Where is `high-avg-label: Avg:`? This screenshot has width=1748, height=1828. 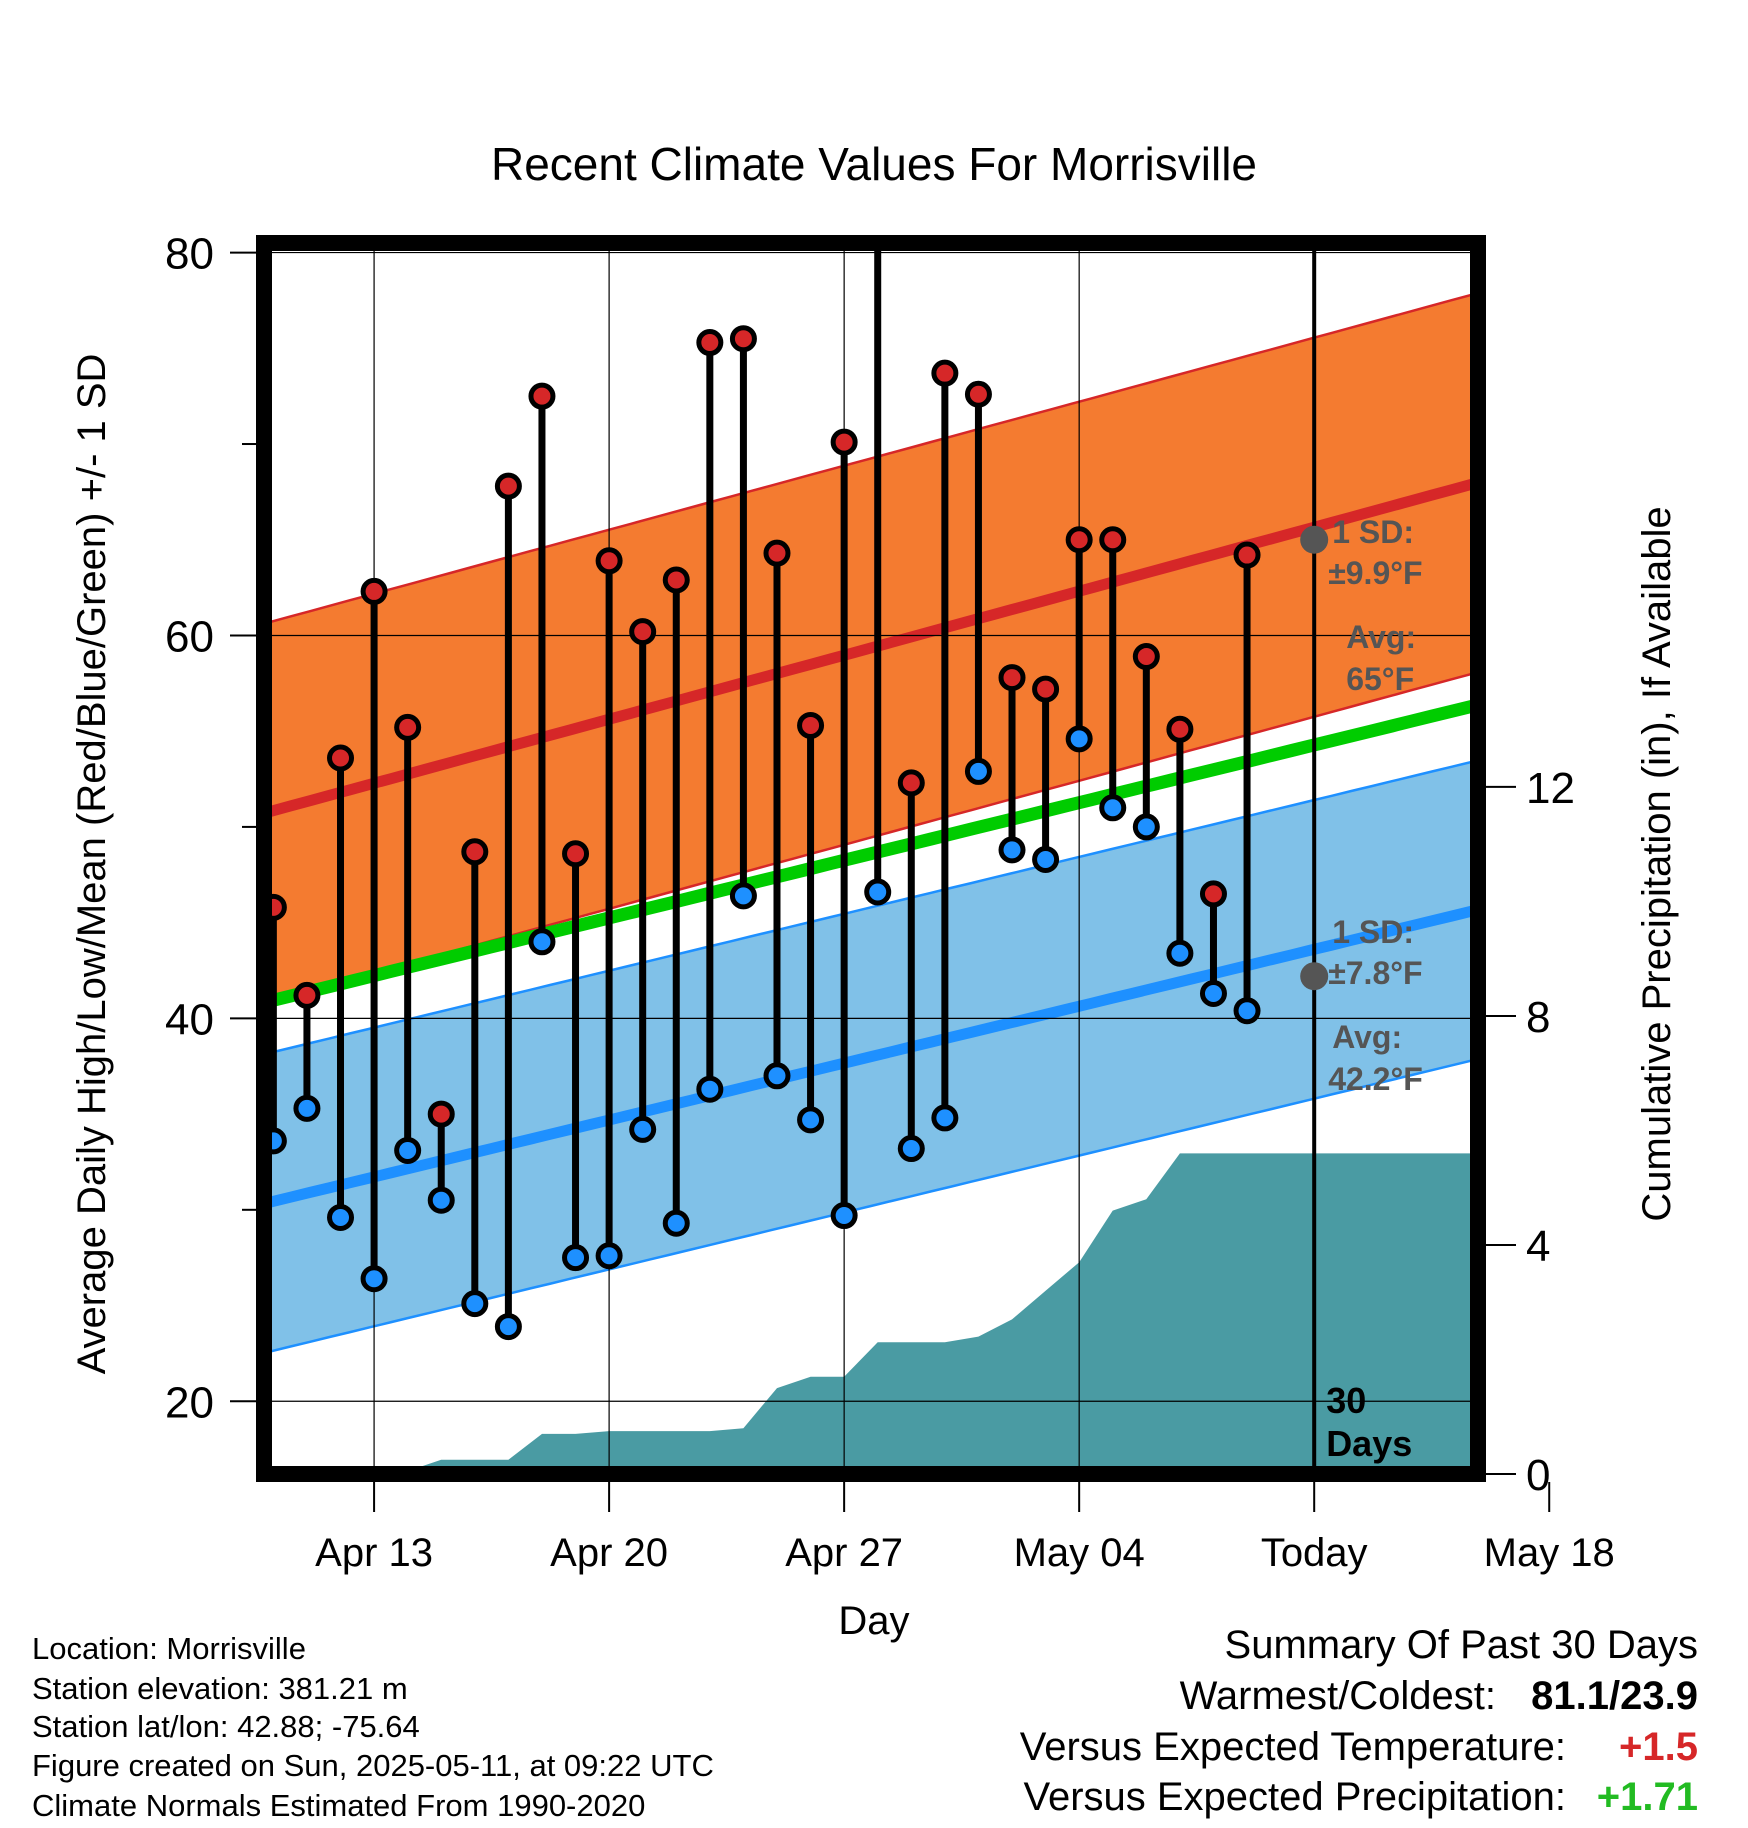
high-avg-label: Avg: is located at coordinates (1381, 637).